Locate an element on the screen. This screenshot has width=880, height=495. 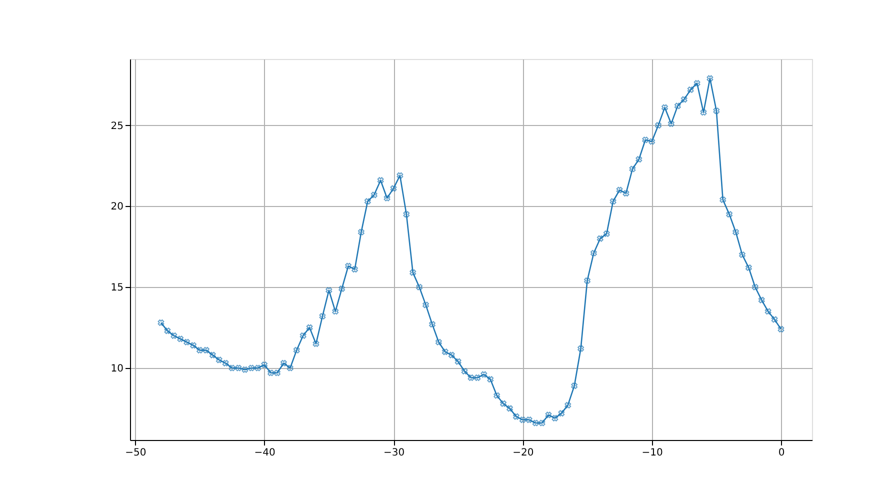
x-tick-label: −50 is located at coordinates (135, 453).